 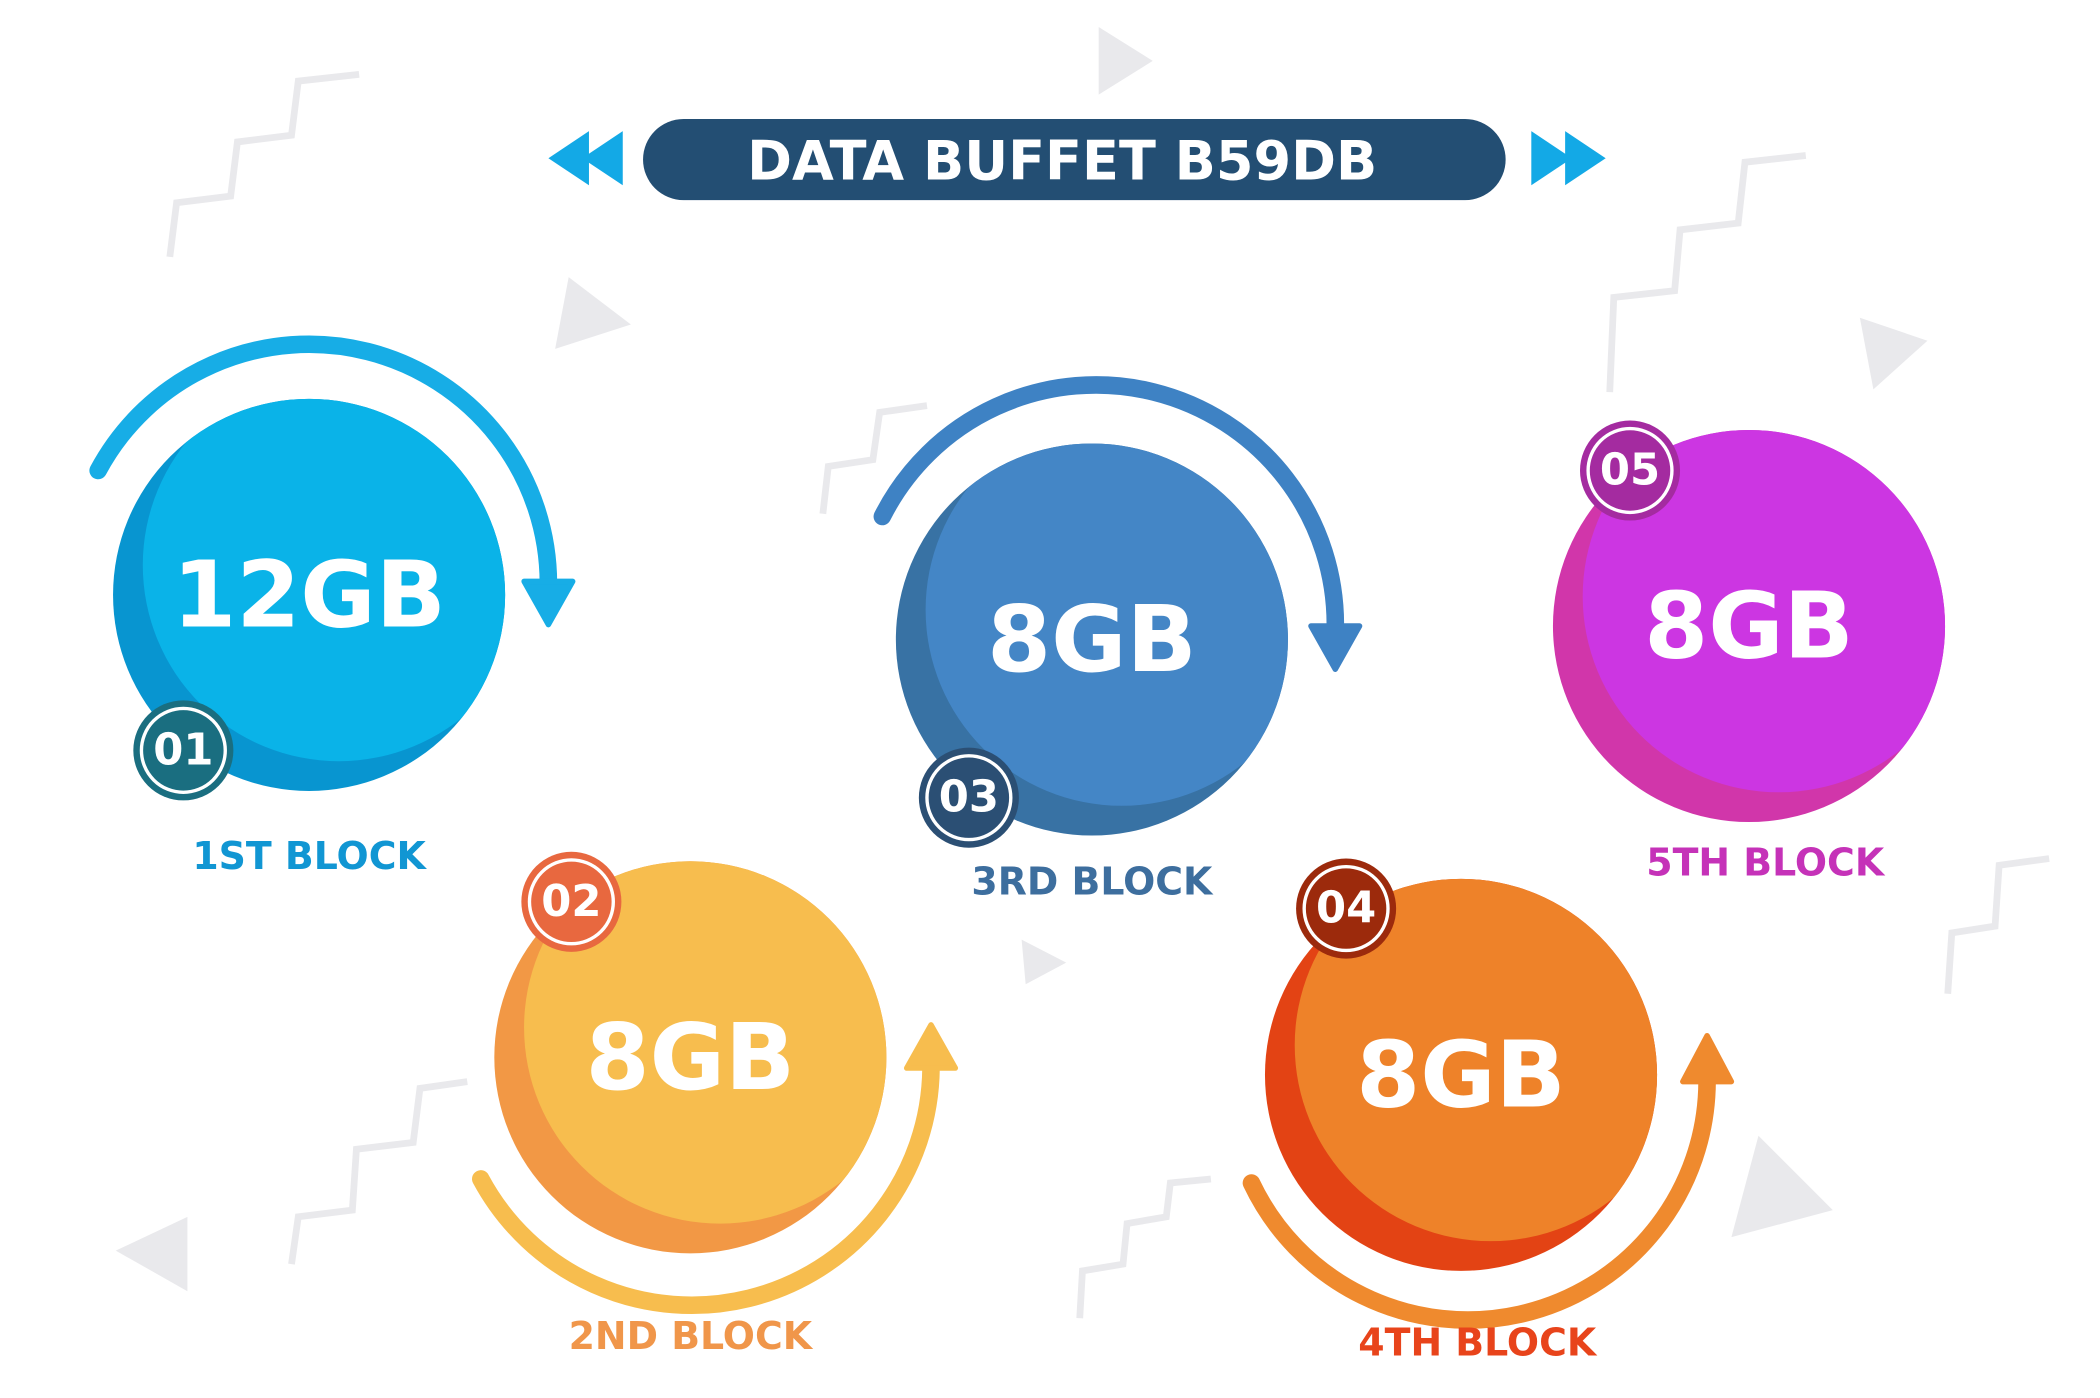 I want to click on badge-number: 03, so click(x=969, y=798).